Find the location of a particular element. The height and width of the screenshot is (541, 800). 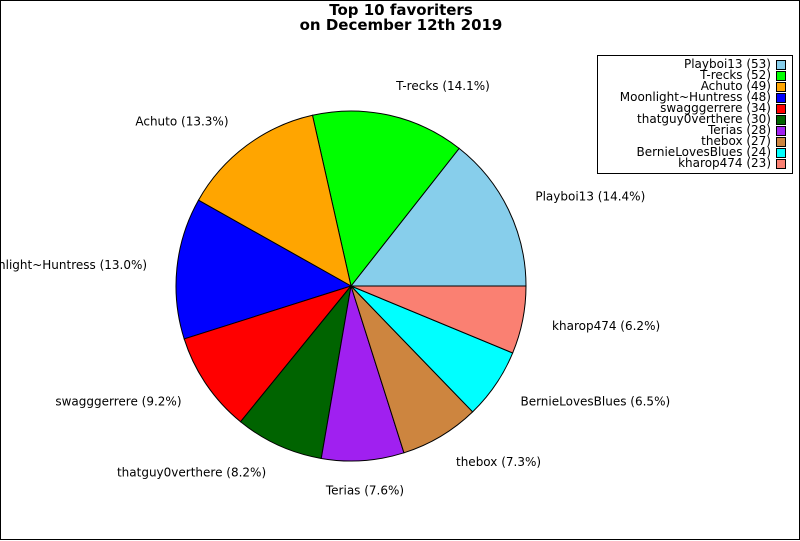

chart-title: Top 10 favoriters on December 12th 2019 is located at coordinates (400, 18).